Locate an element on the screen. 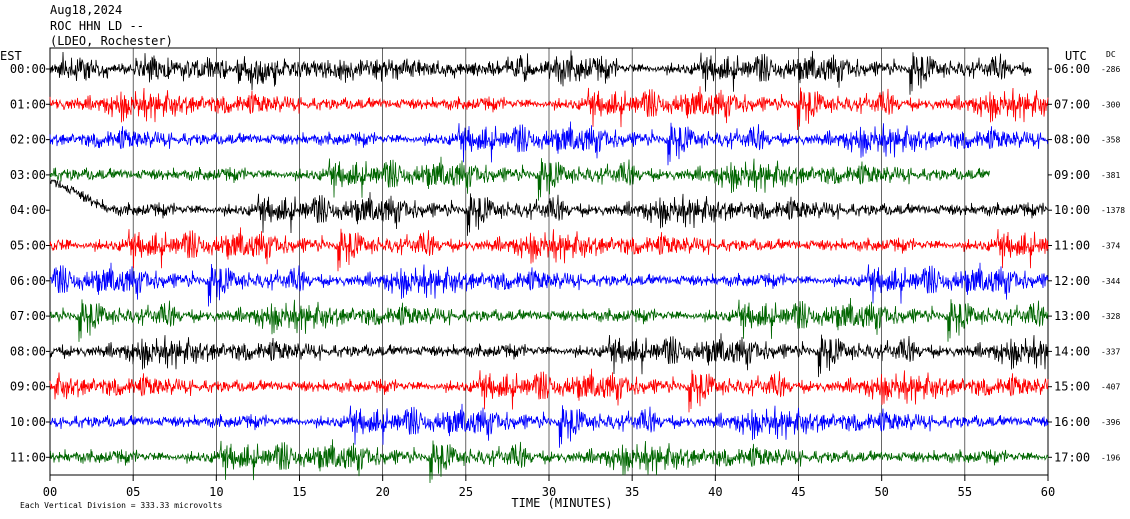 The image size is (1130, 519). utc-hour-label: 12:00 is located at coordinates (1072, 281).